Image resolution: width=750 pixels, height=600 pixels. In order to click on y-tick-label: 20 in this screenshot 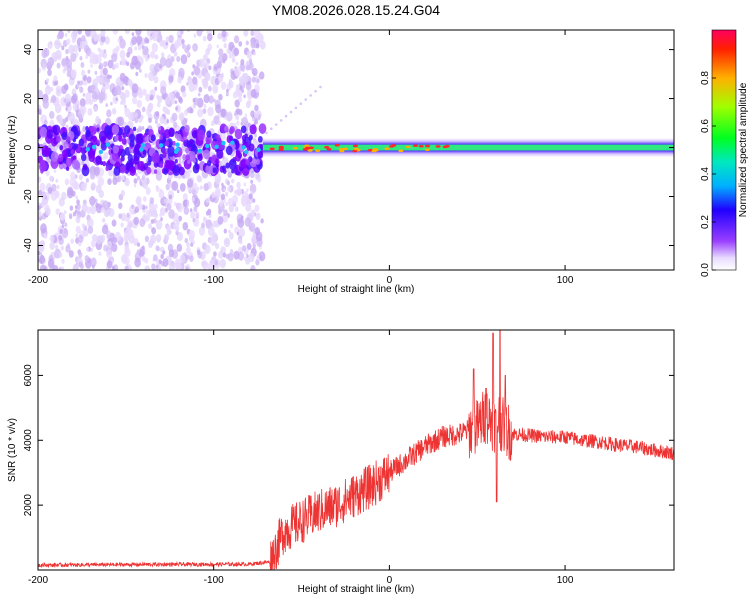, I will do `click(28, 99)`.